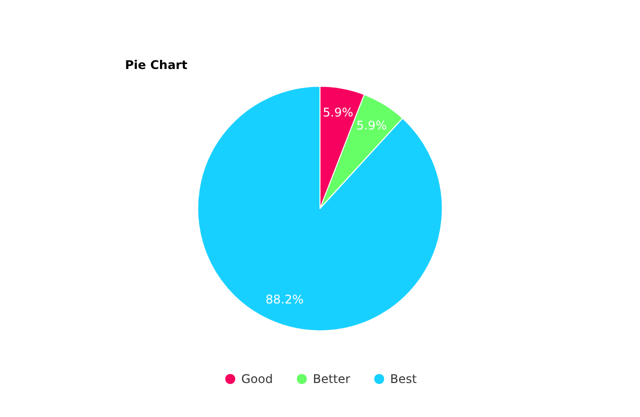 This screenshot has height=417, width=640. I want to click on legend-label: Good, so click(257, 379).